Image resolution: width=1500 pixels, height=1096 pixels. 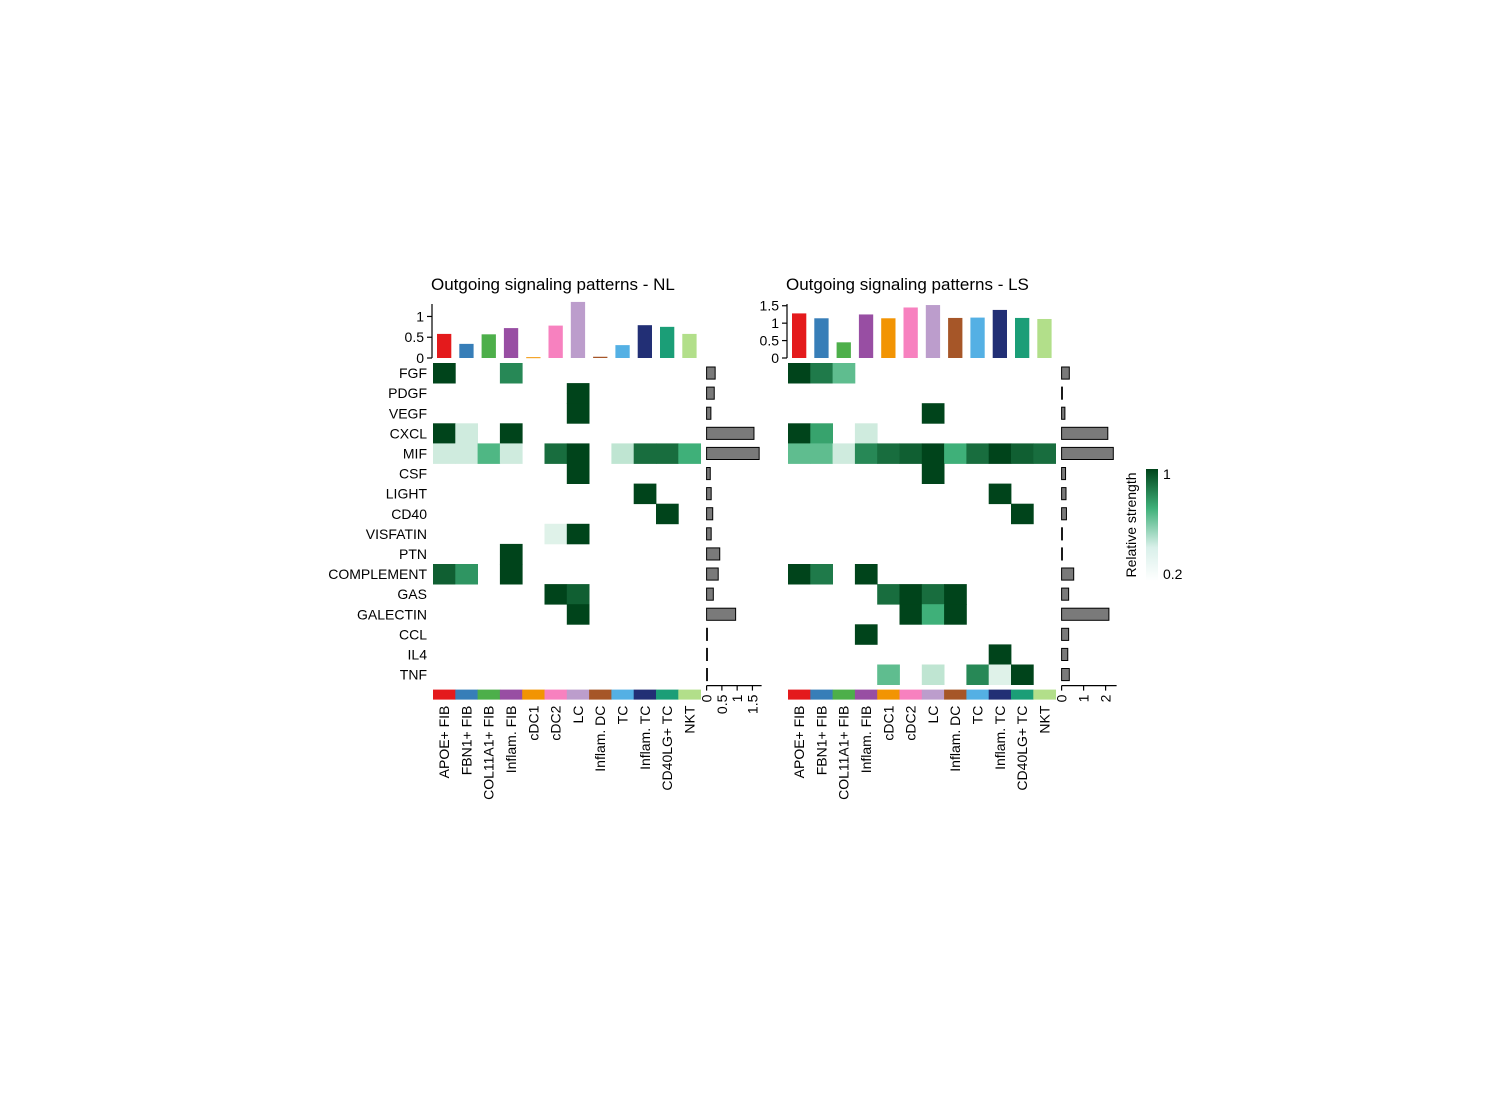 What do you see at coordinates (1062, 698) in the screenshot?
I see `panel-2-right-axis-tick-label: 0` at bounding box center [1062, 698].